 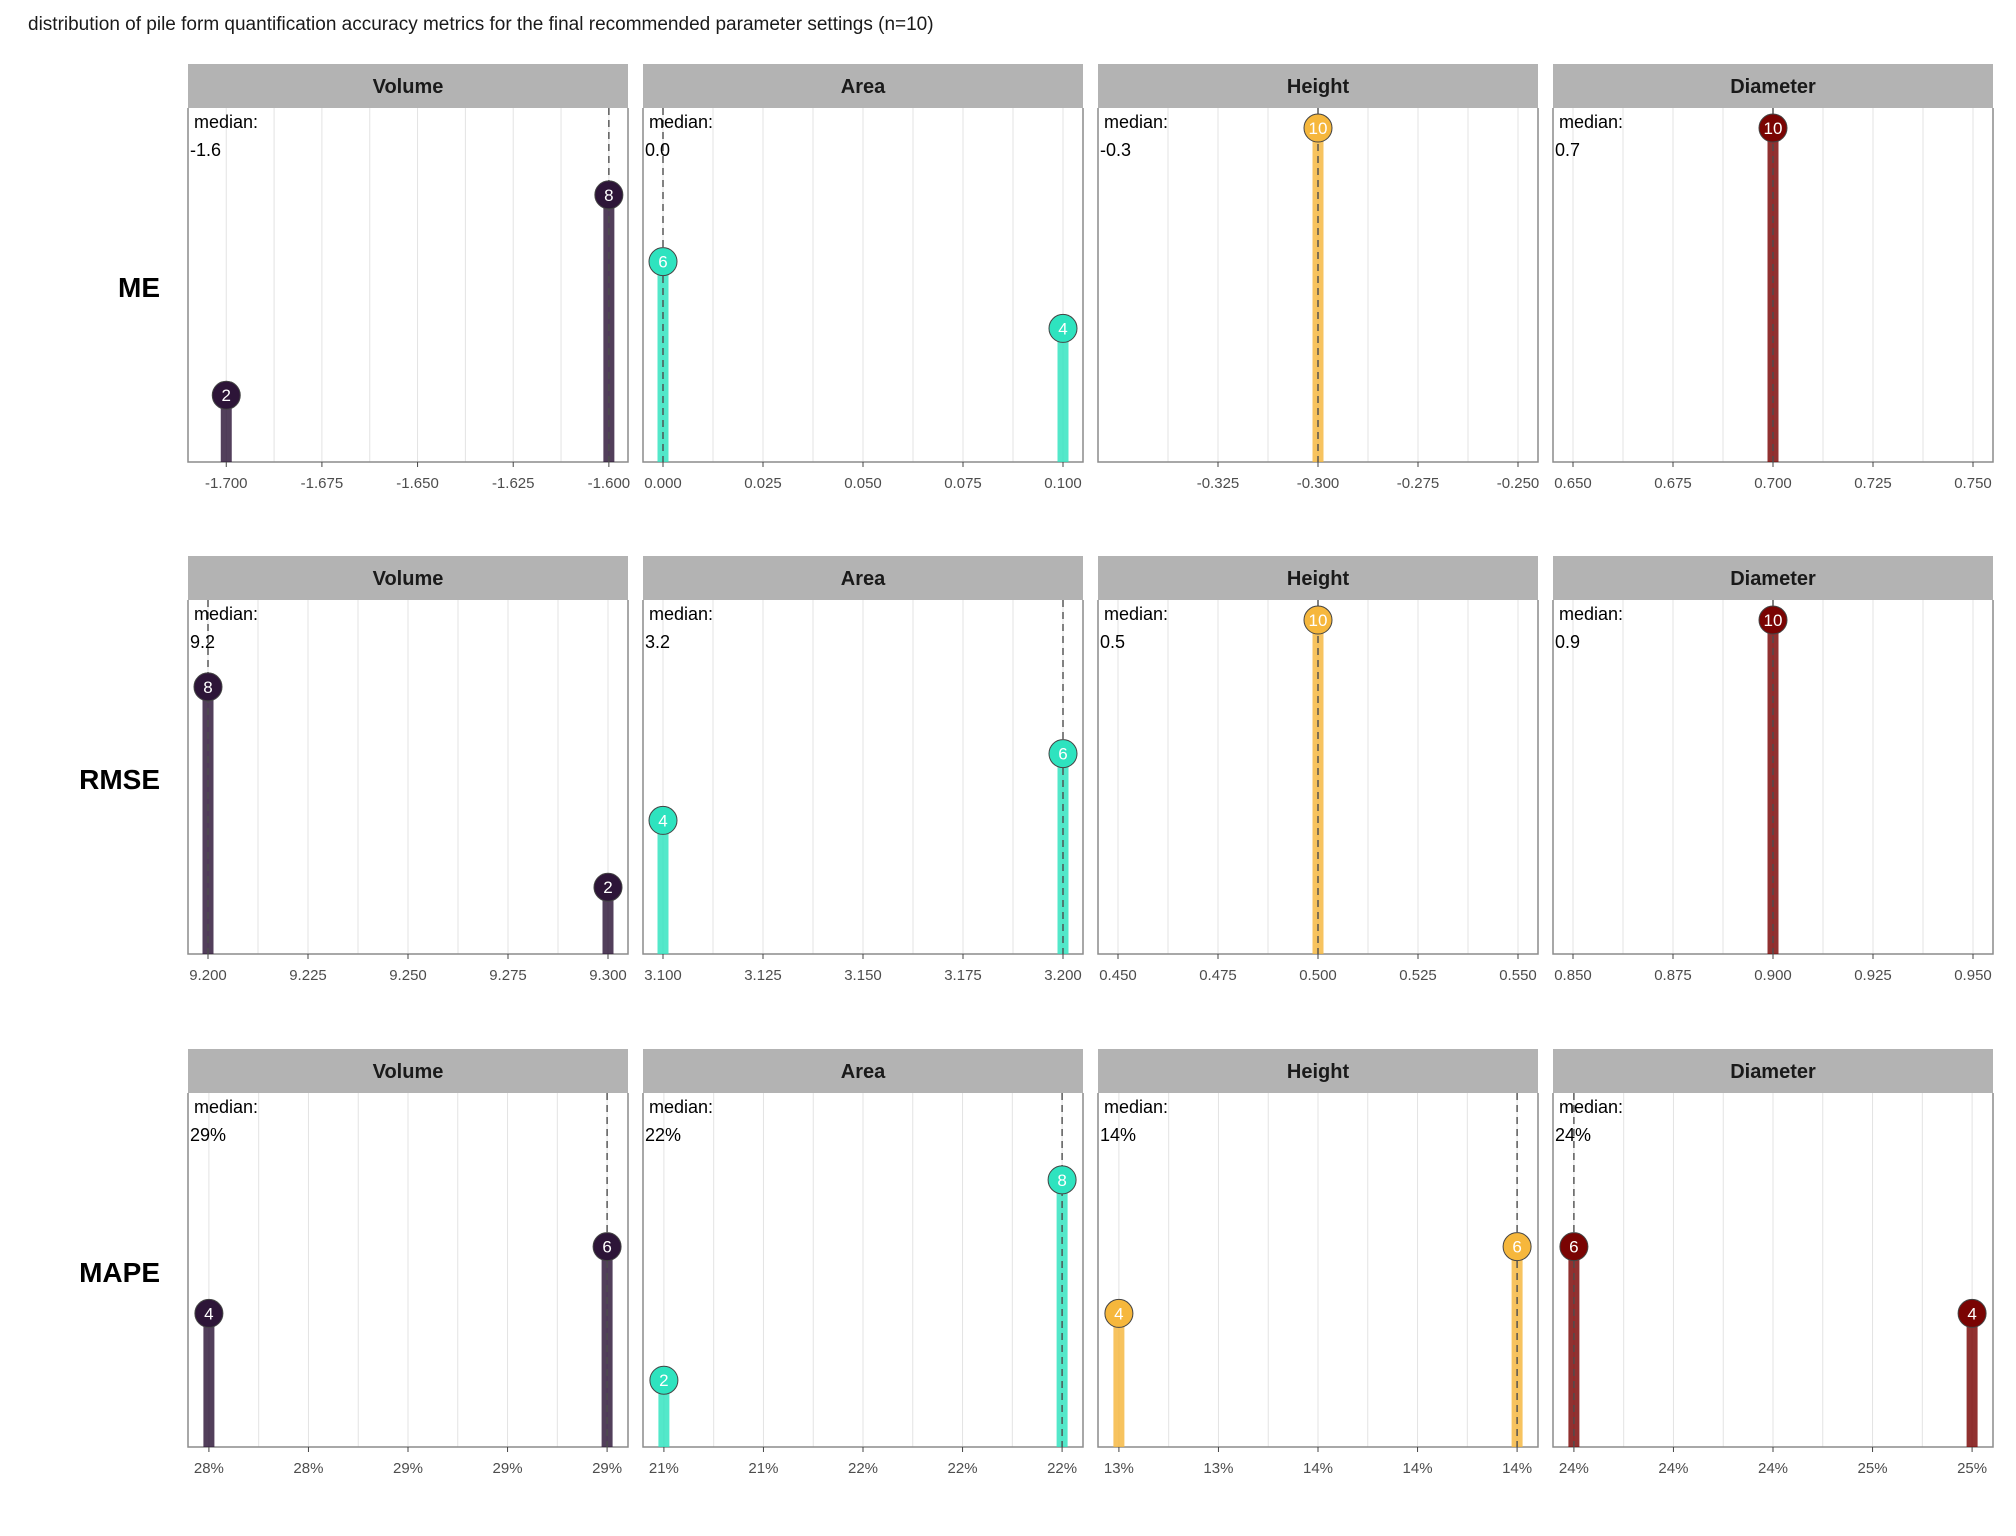 I want to click on x-tick-label: 14%, so click(x=1318, y=1468).